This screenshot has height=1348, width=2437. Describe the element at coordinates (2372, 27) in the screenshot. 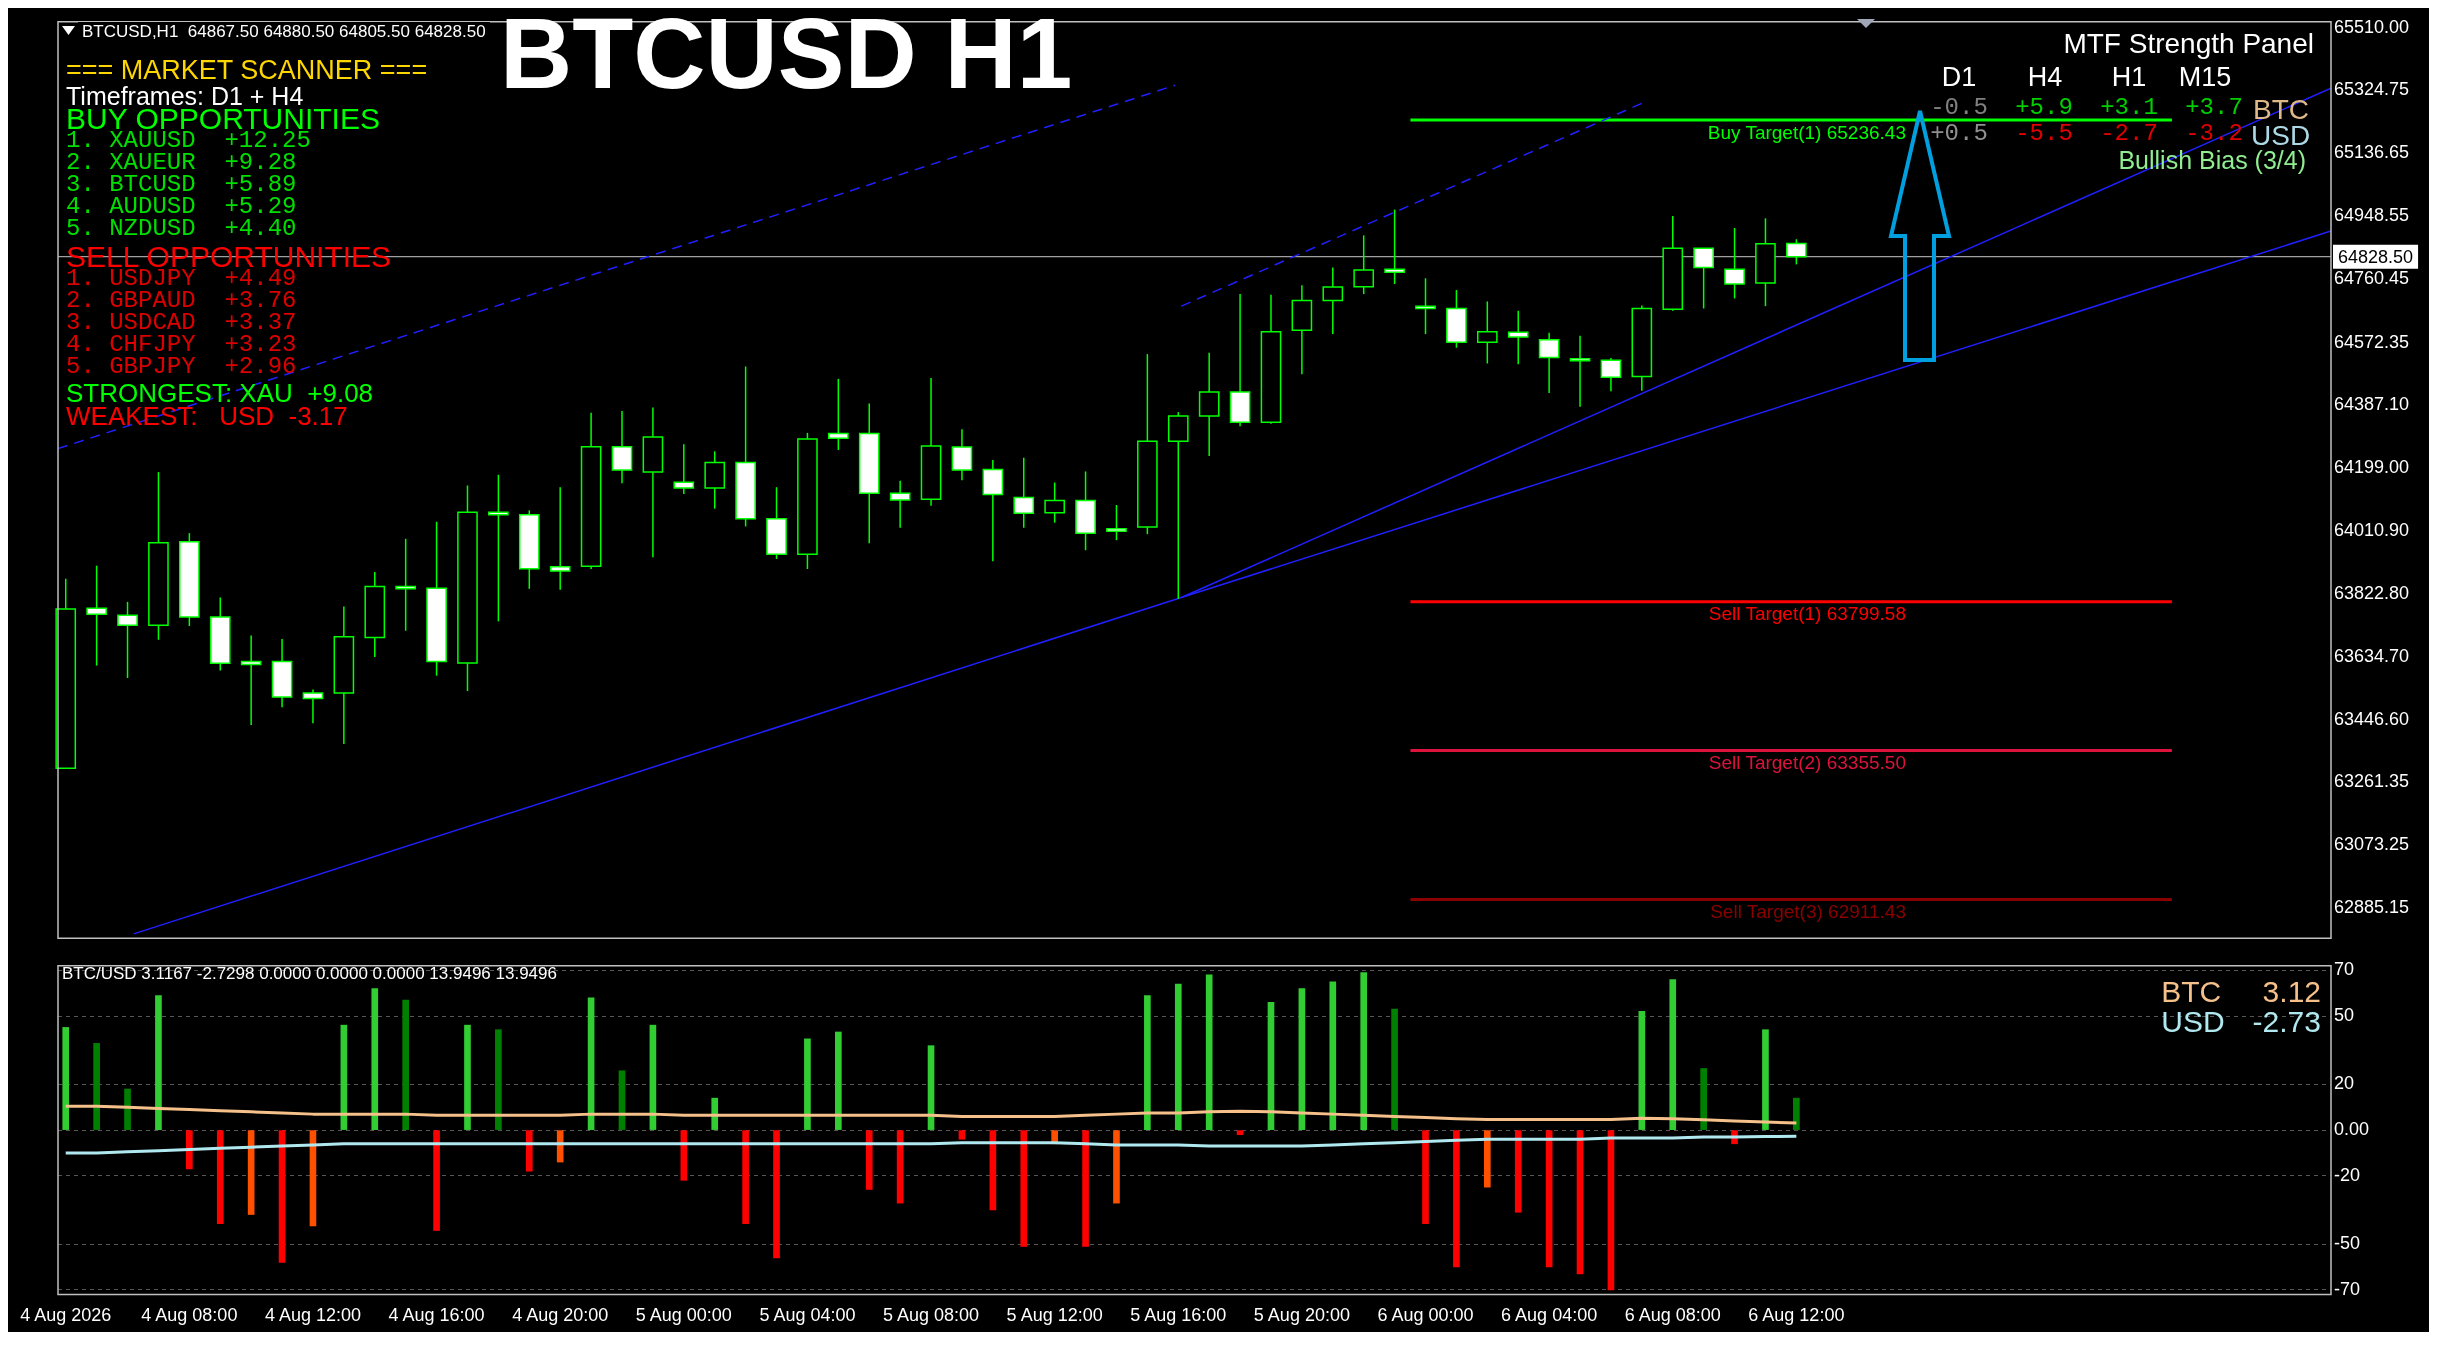

I see `y-tick-label: 65510.00` at that location.